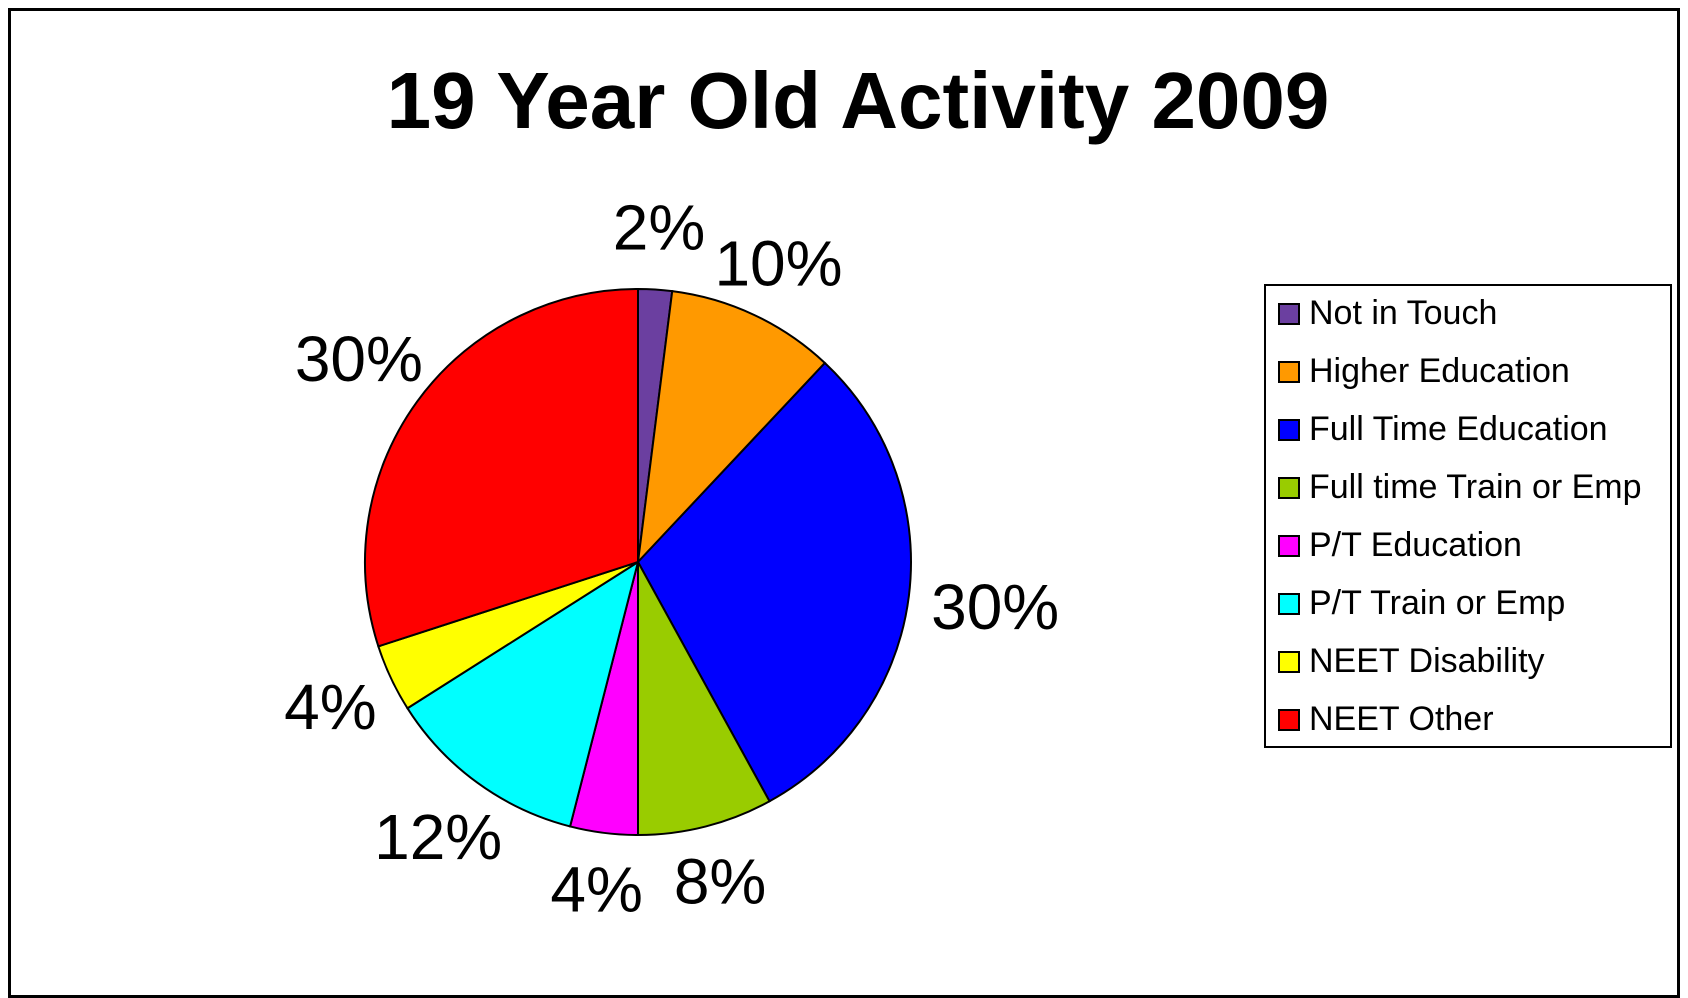 The height and width of the screenshot is (998, 1688). I want to click on legend-box, so click(1468, 516).